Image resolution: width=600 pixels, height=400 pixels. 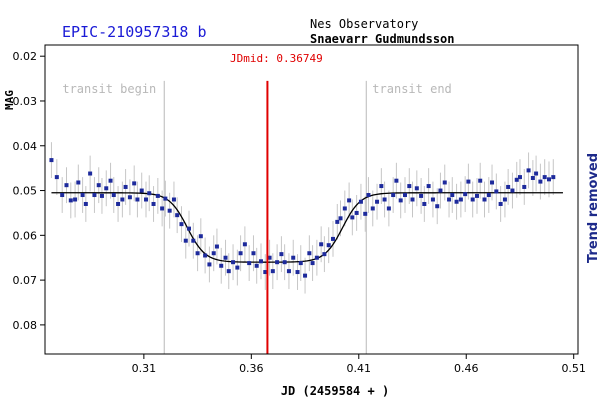 I want to click on trend-removed-label: Trend removed, so click(x=593, y=208).